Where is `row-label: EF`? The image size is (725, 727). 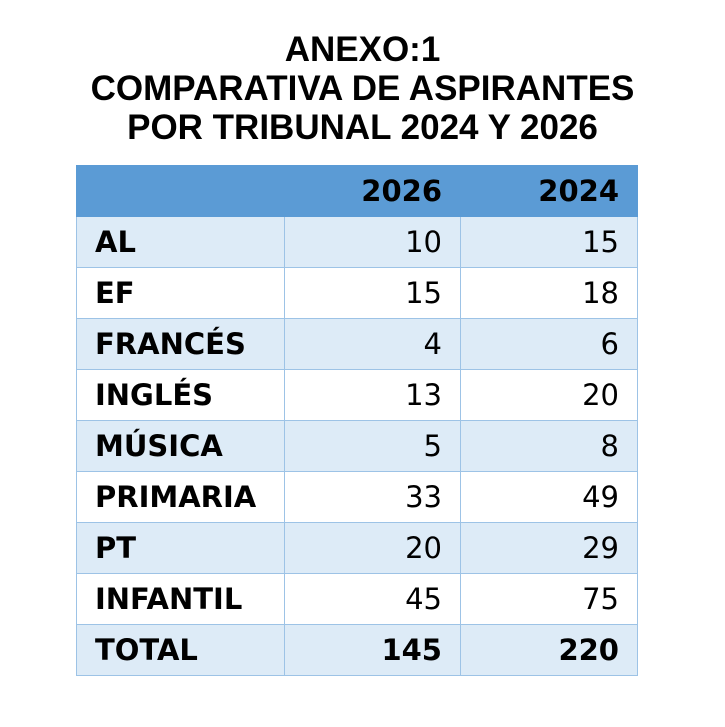 row-label: EF is located at coordinates (180, 293).